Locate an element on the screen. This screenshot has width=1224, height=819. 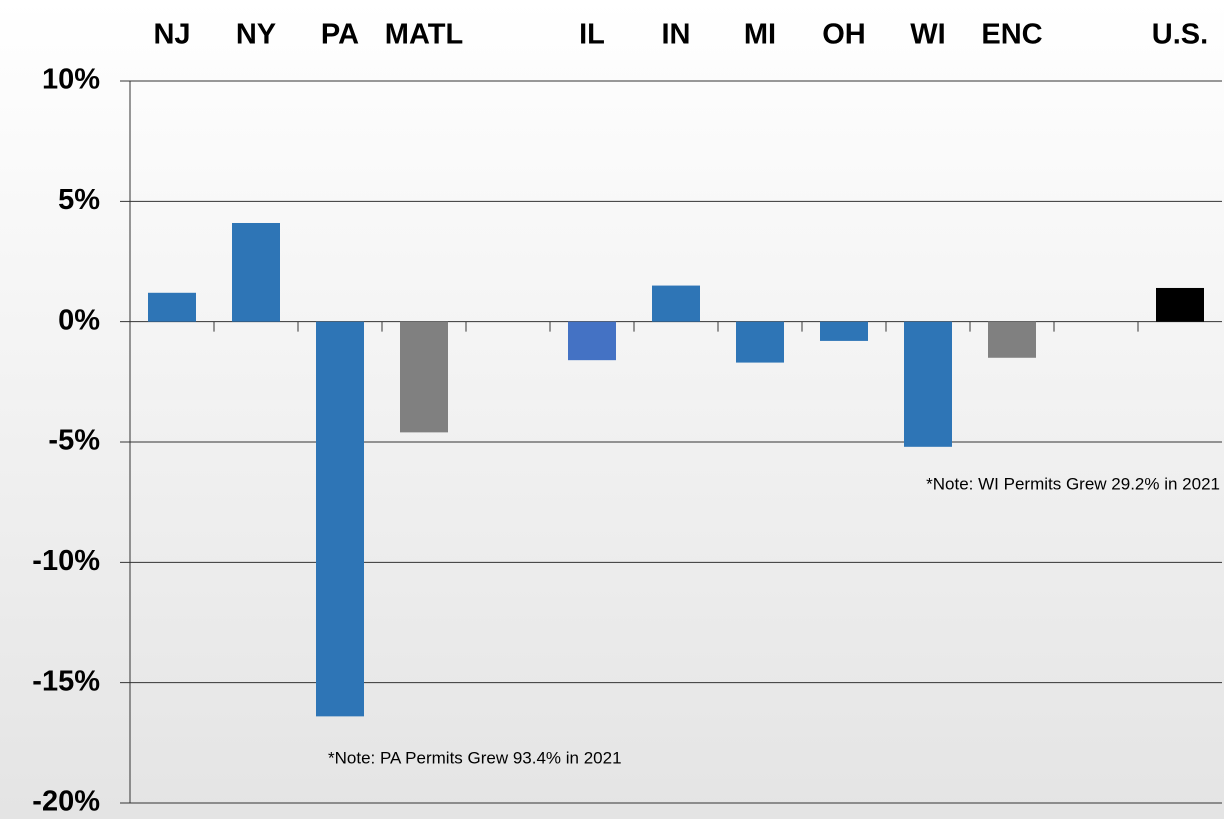
y-tick-label: -15% is located at coordinates (66, 681).